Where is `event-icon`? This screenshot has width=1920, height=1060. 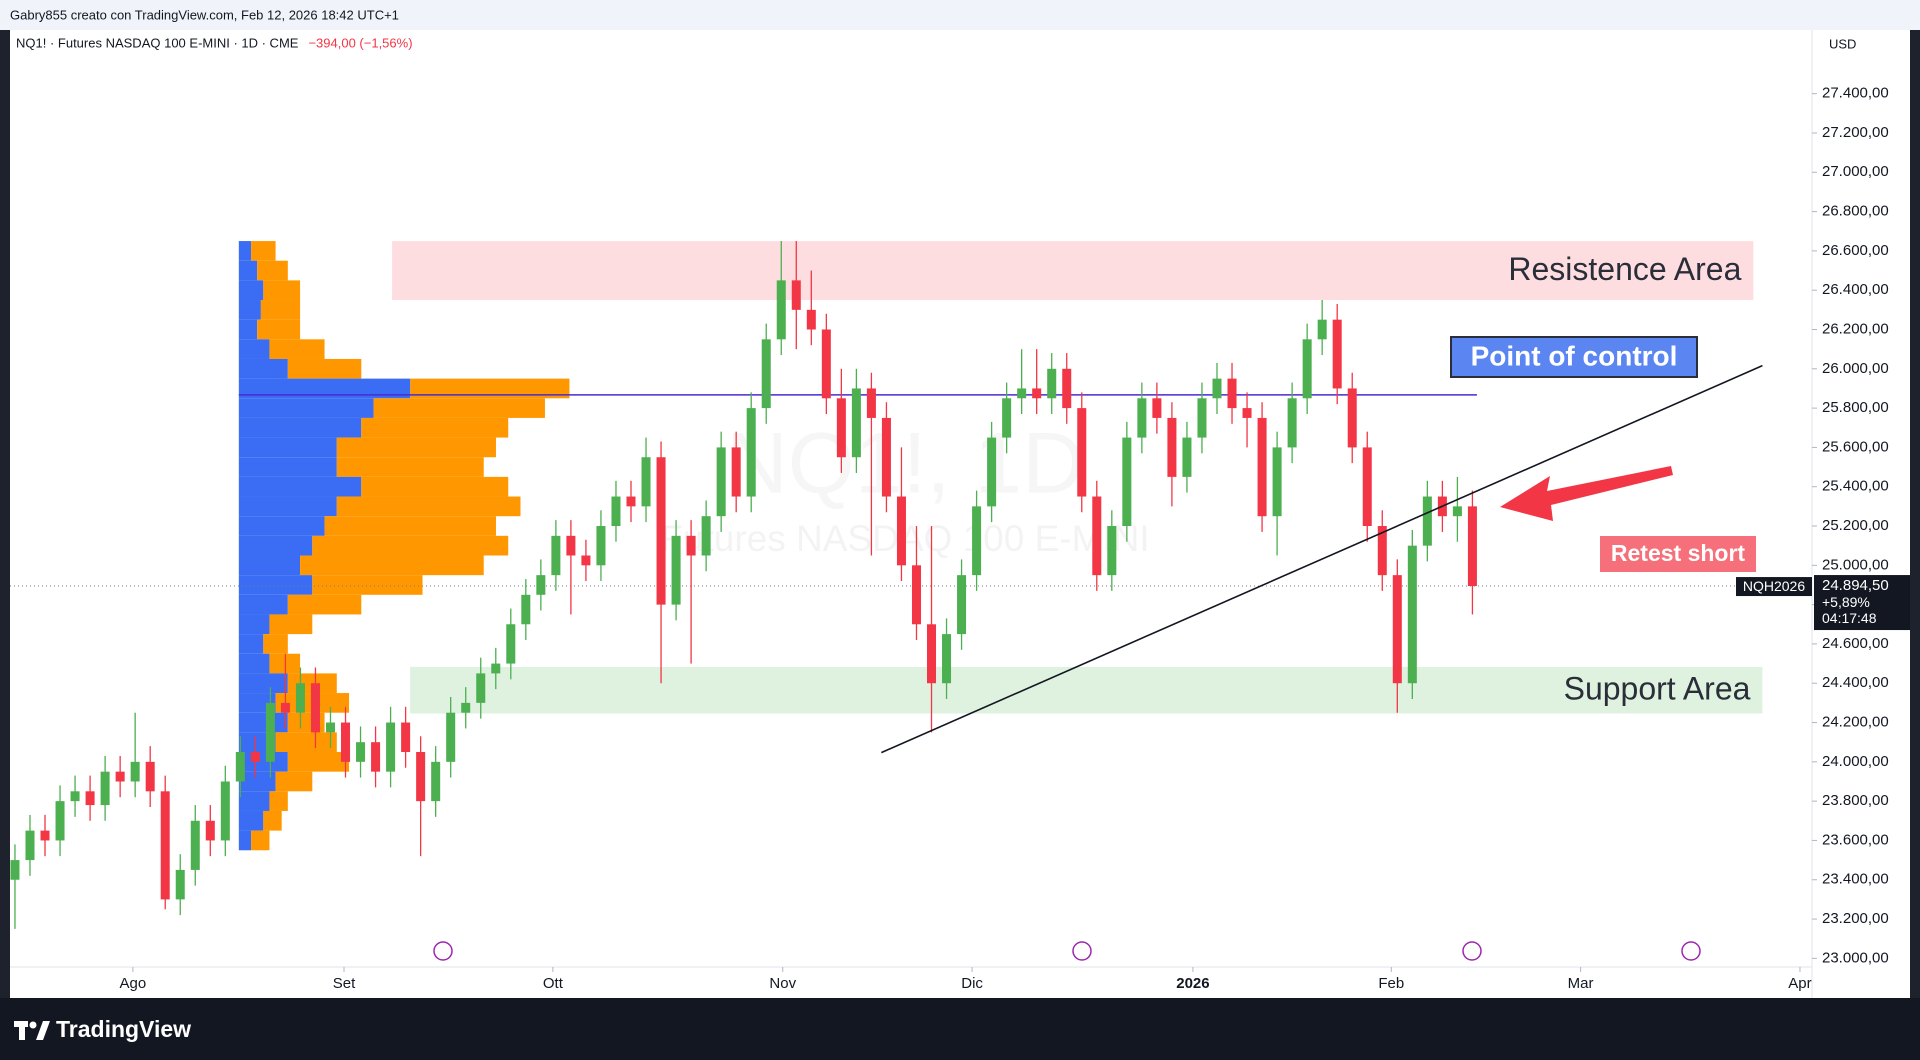
event-icon is located at coordinates (443, 951).